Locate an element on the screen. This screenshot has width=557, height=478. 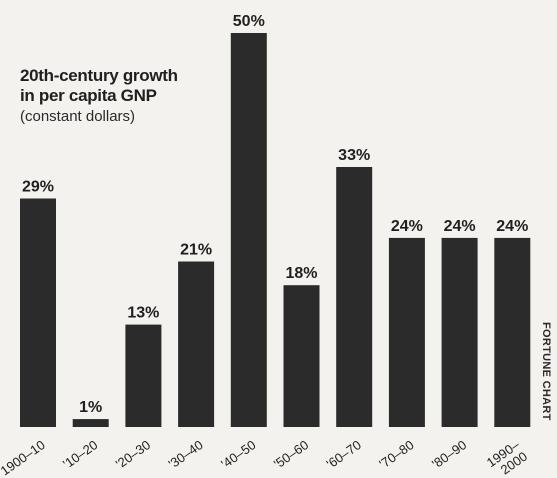
chart-subtitle: (constant dollars) is located at coordinates (78, 116).